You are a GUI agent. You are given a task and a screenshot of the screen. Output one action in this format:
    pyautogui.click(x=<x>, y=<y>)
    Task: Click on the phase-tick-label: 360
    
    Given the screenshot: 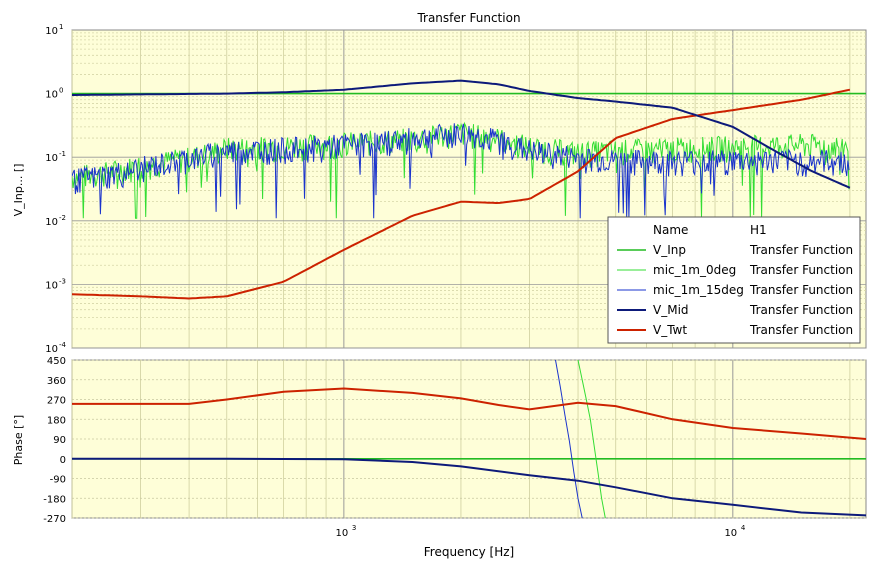 What is the action you would take?
    pyautogui.click(x=56, y=381)
    